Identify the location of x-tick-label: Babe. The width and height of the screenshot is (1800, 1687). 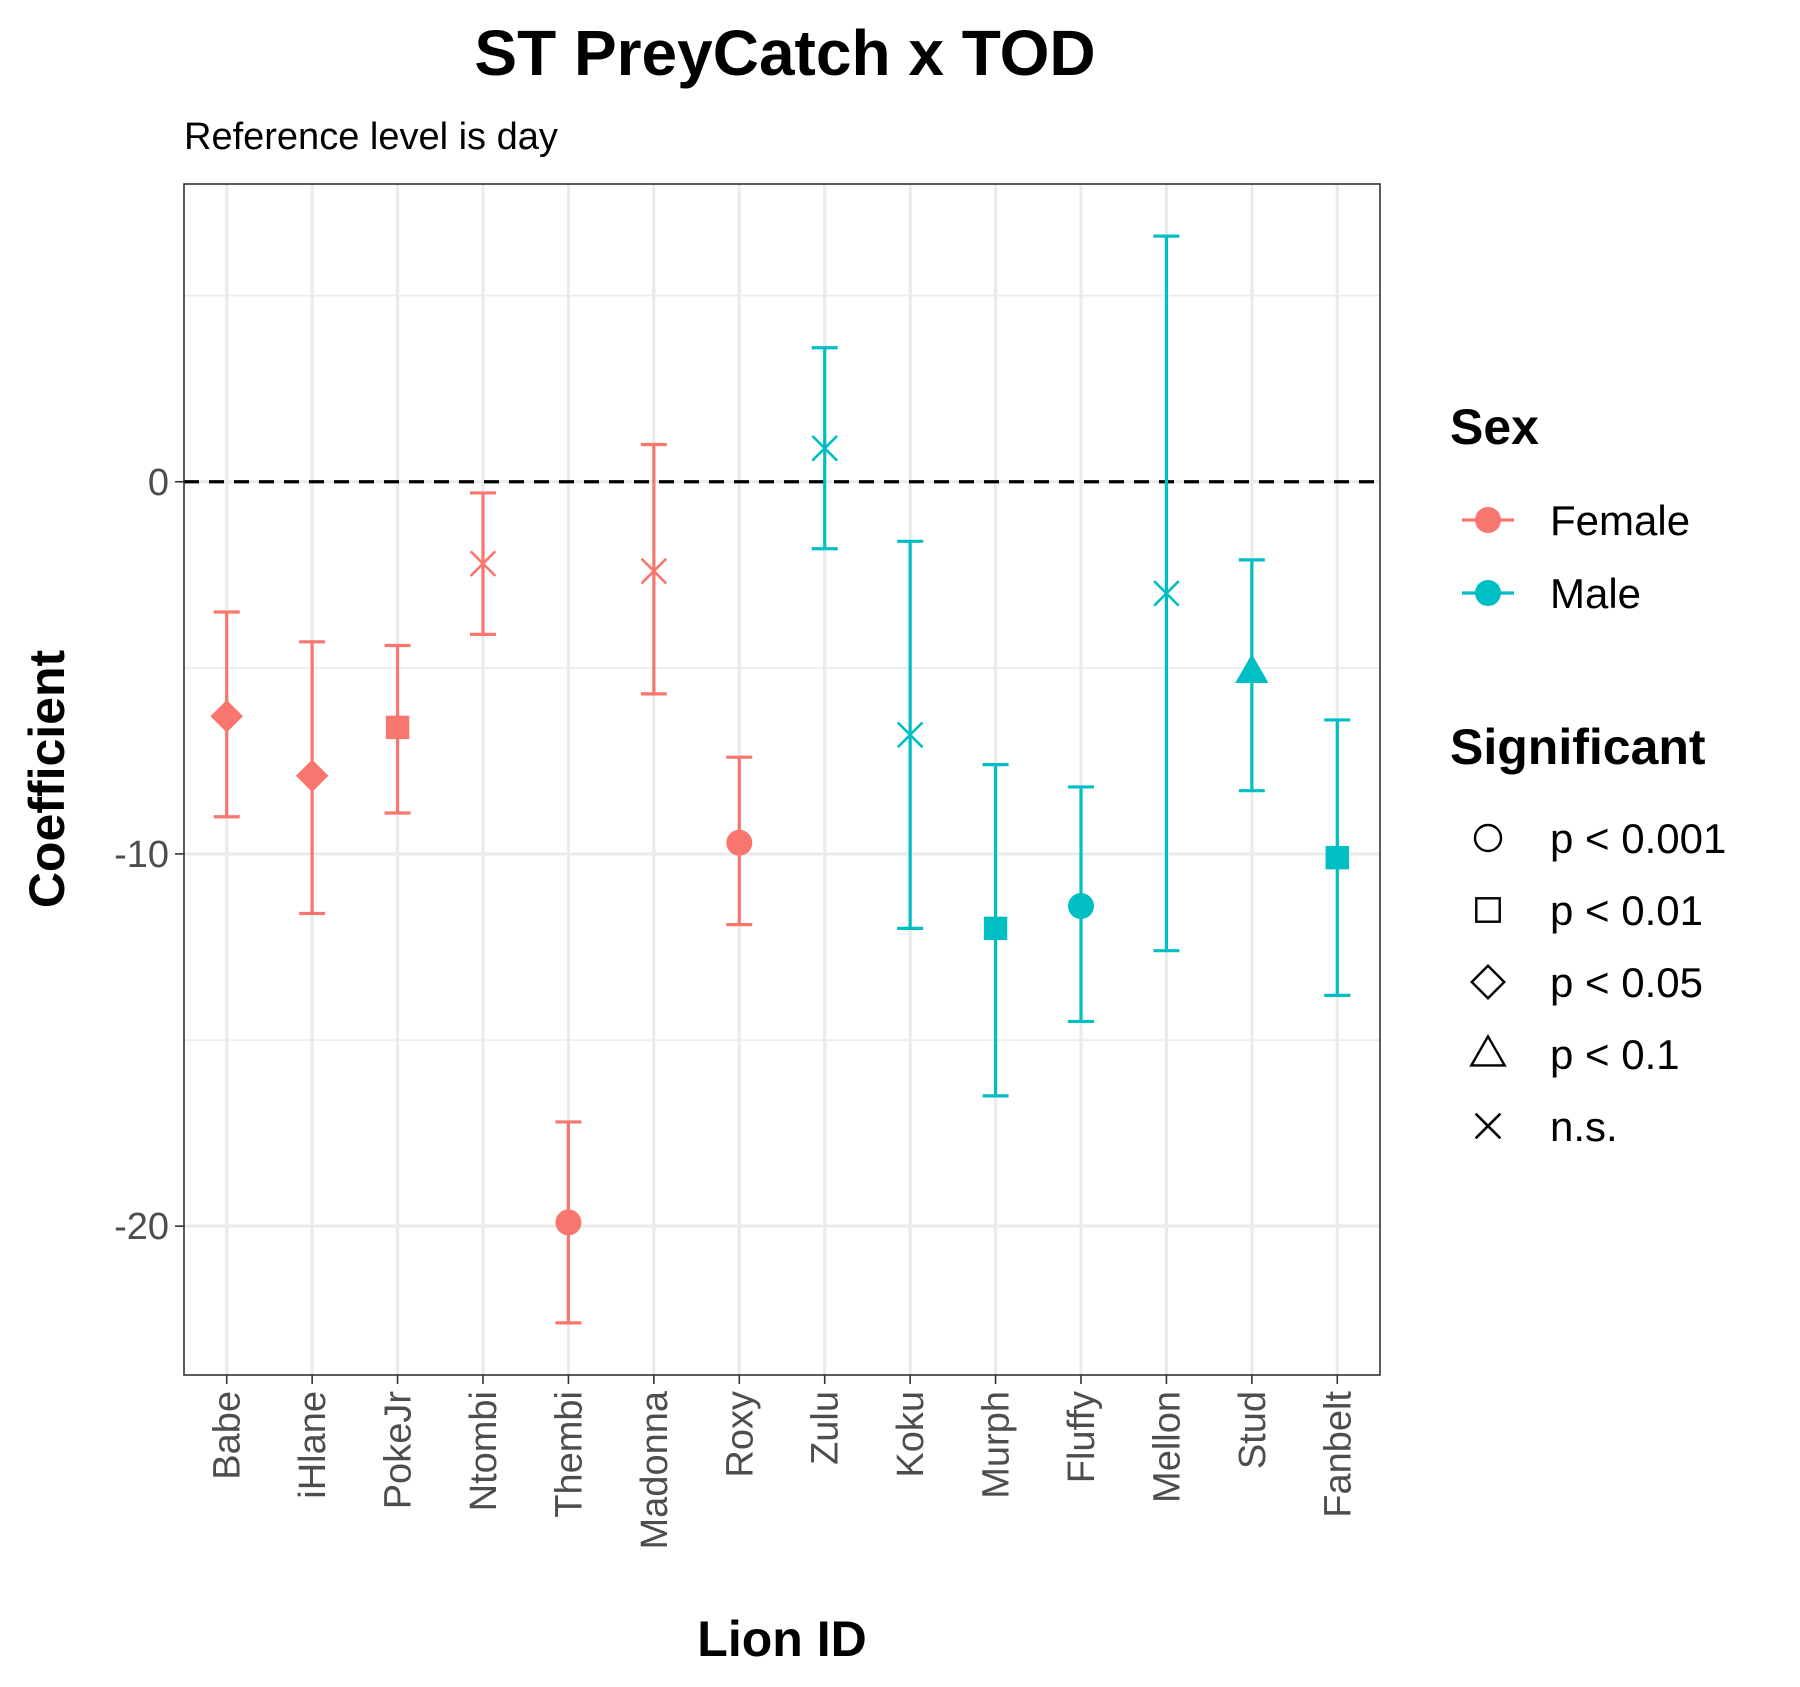
(228, 1435).